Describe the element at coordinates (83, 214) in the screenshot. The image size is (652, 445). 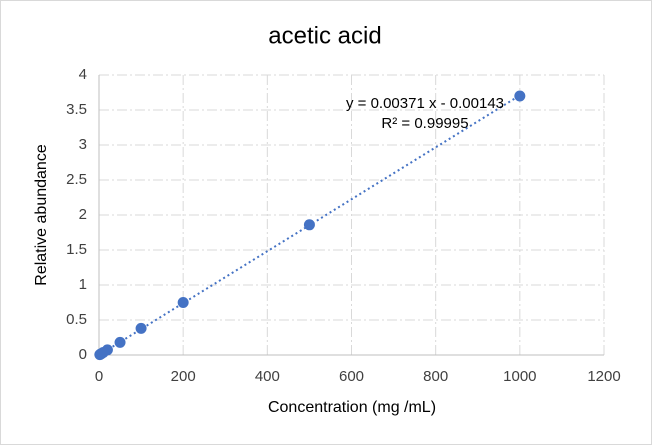
I see `y-tick-label: 2` at that location.